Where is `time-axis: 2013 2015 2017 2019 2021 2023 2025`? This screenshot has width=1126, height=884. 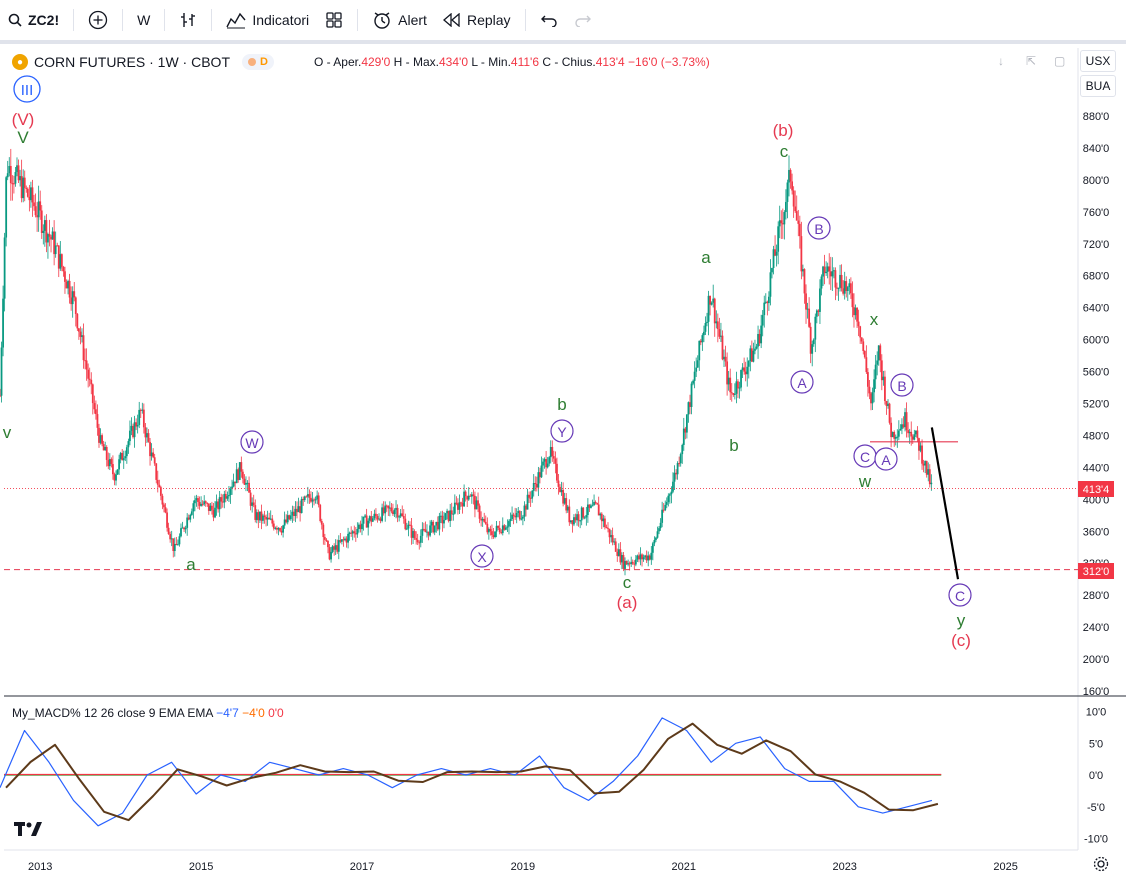
time-axis: 2013 2015 2017 2019 2021 2023 2025 is located at coordinates (523, 867).